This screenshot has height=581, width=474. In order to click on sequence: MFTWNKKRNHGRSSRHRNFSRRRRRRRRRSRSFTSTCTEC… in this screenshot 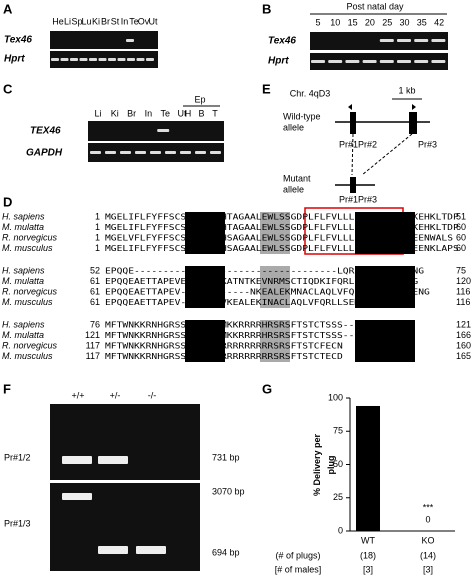, I will do `click(224, 356)`.